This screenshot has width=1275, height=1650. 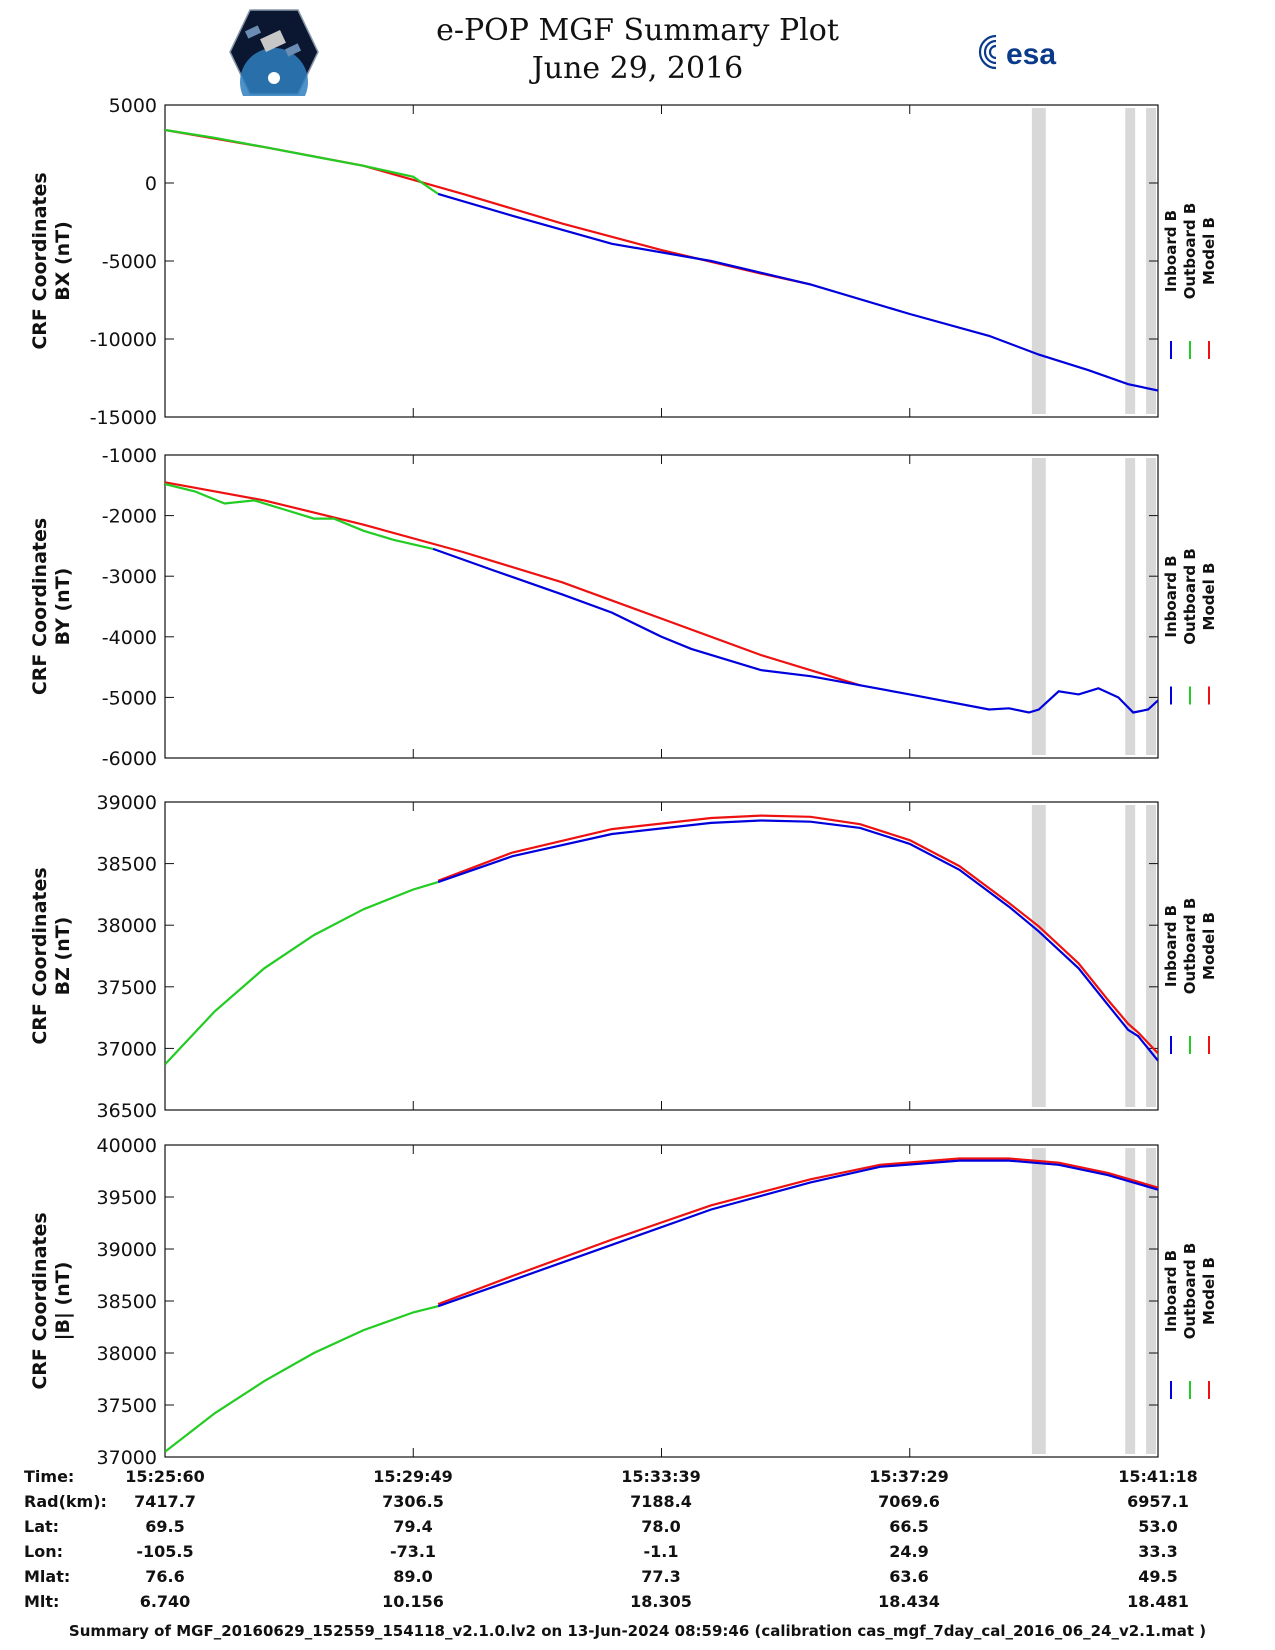 I want to click on info-cell: 15:41:18, so click(x=1158, y=1476).